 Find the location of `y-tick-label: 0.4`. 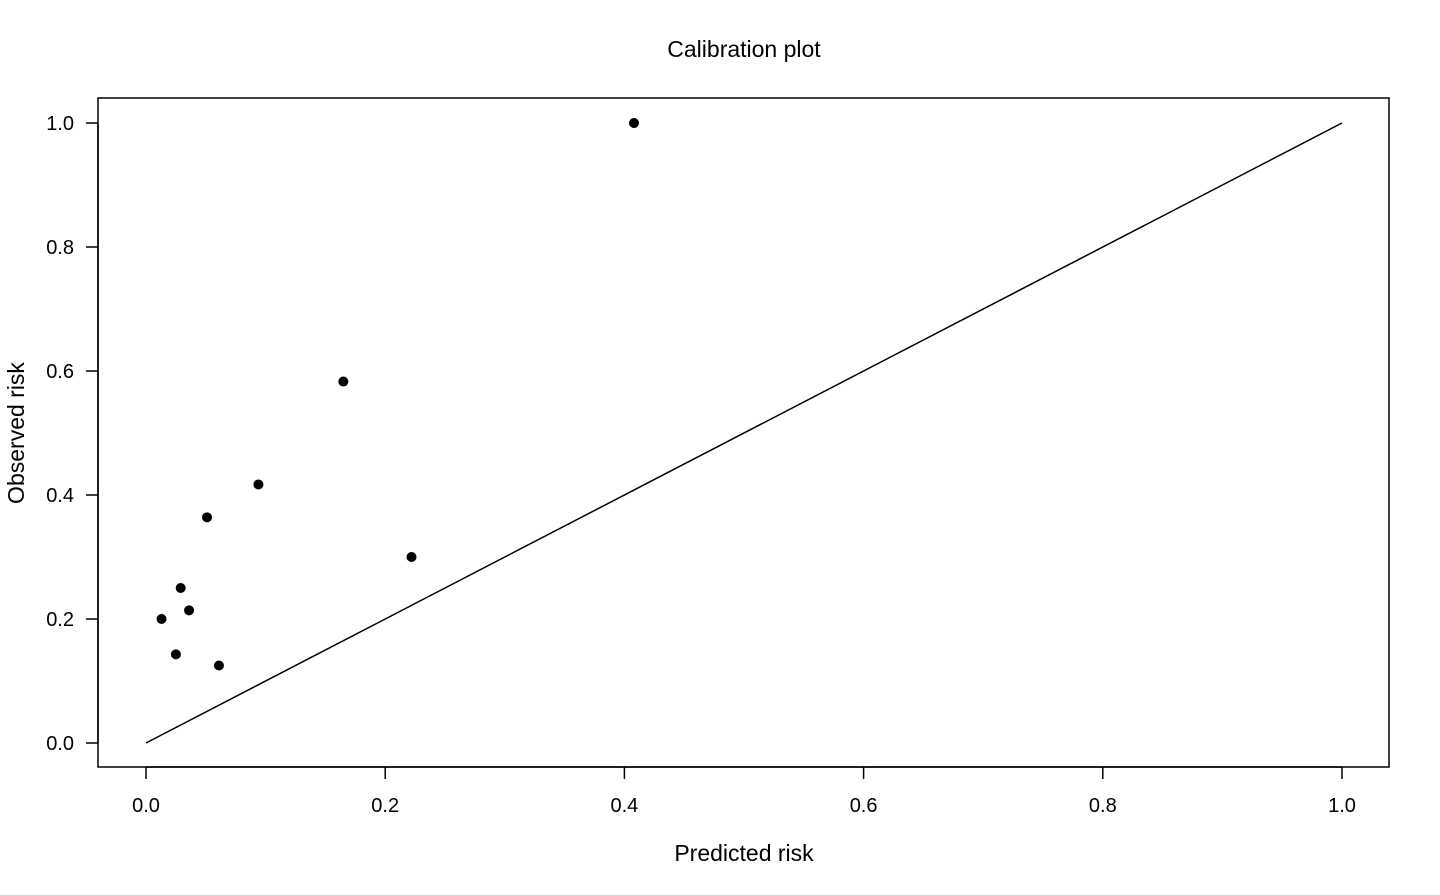

y-tick-label: 0.4 is located at coordinates (60, 496).